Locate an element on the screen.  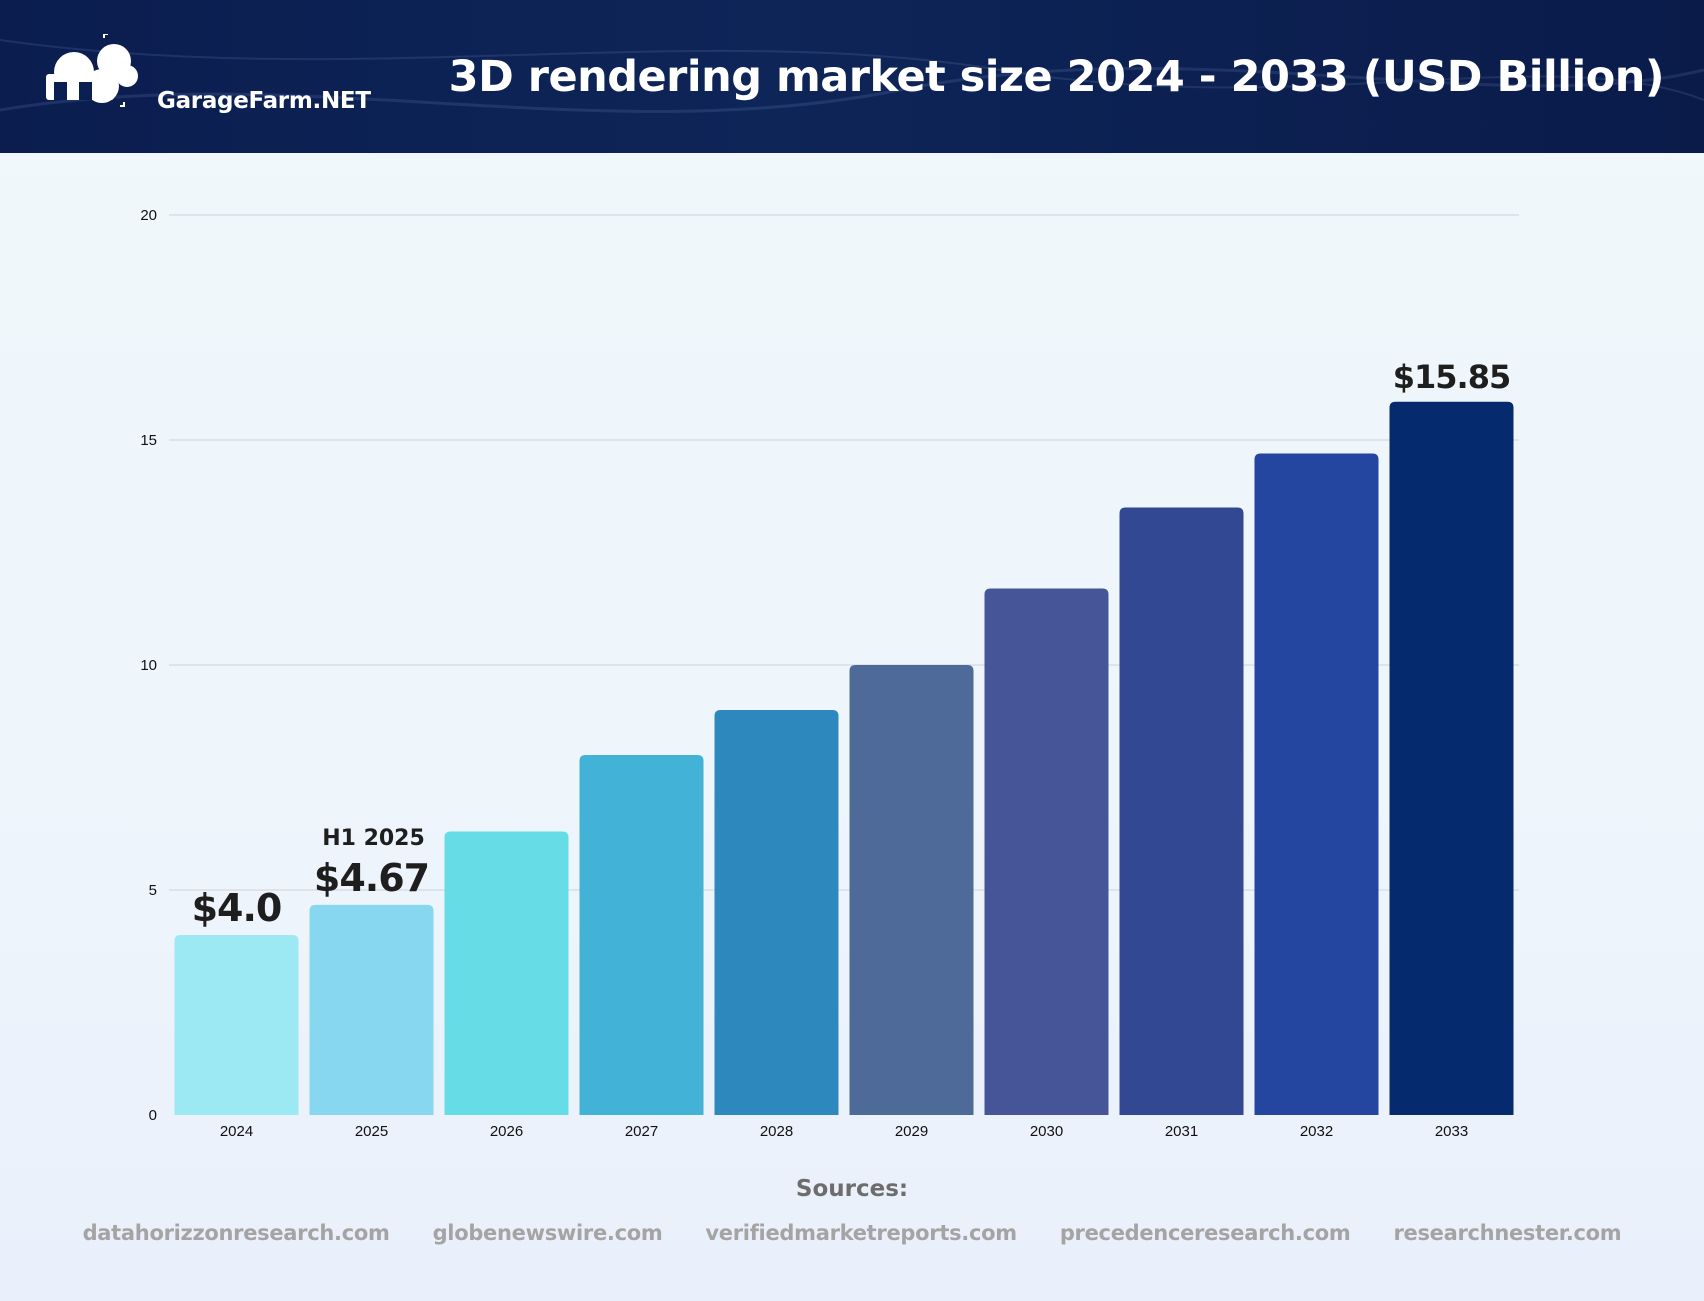
x-tick-label: 2027 is located at coordinates (641, 1131).